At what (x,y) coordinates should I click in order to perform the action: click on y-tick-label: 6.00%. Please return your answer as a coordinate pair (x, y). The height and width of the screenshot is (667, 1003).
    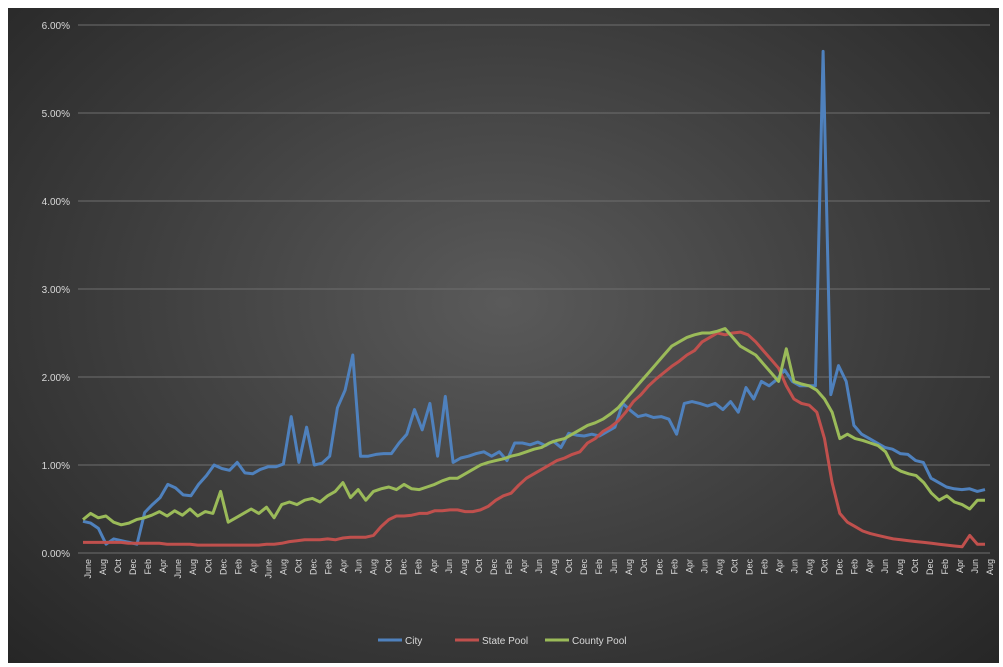
    Looking at the image, I should click on (56, 26).